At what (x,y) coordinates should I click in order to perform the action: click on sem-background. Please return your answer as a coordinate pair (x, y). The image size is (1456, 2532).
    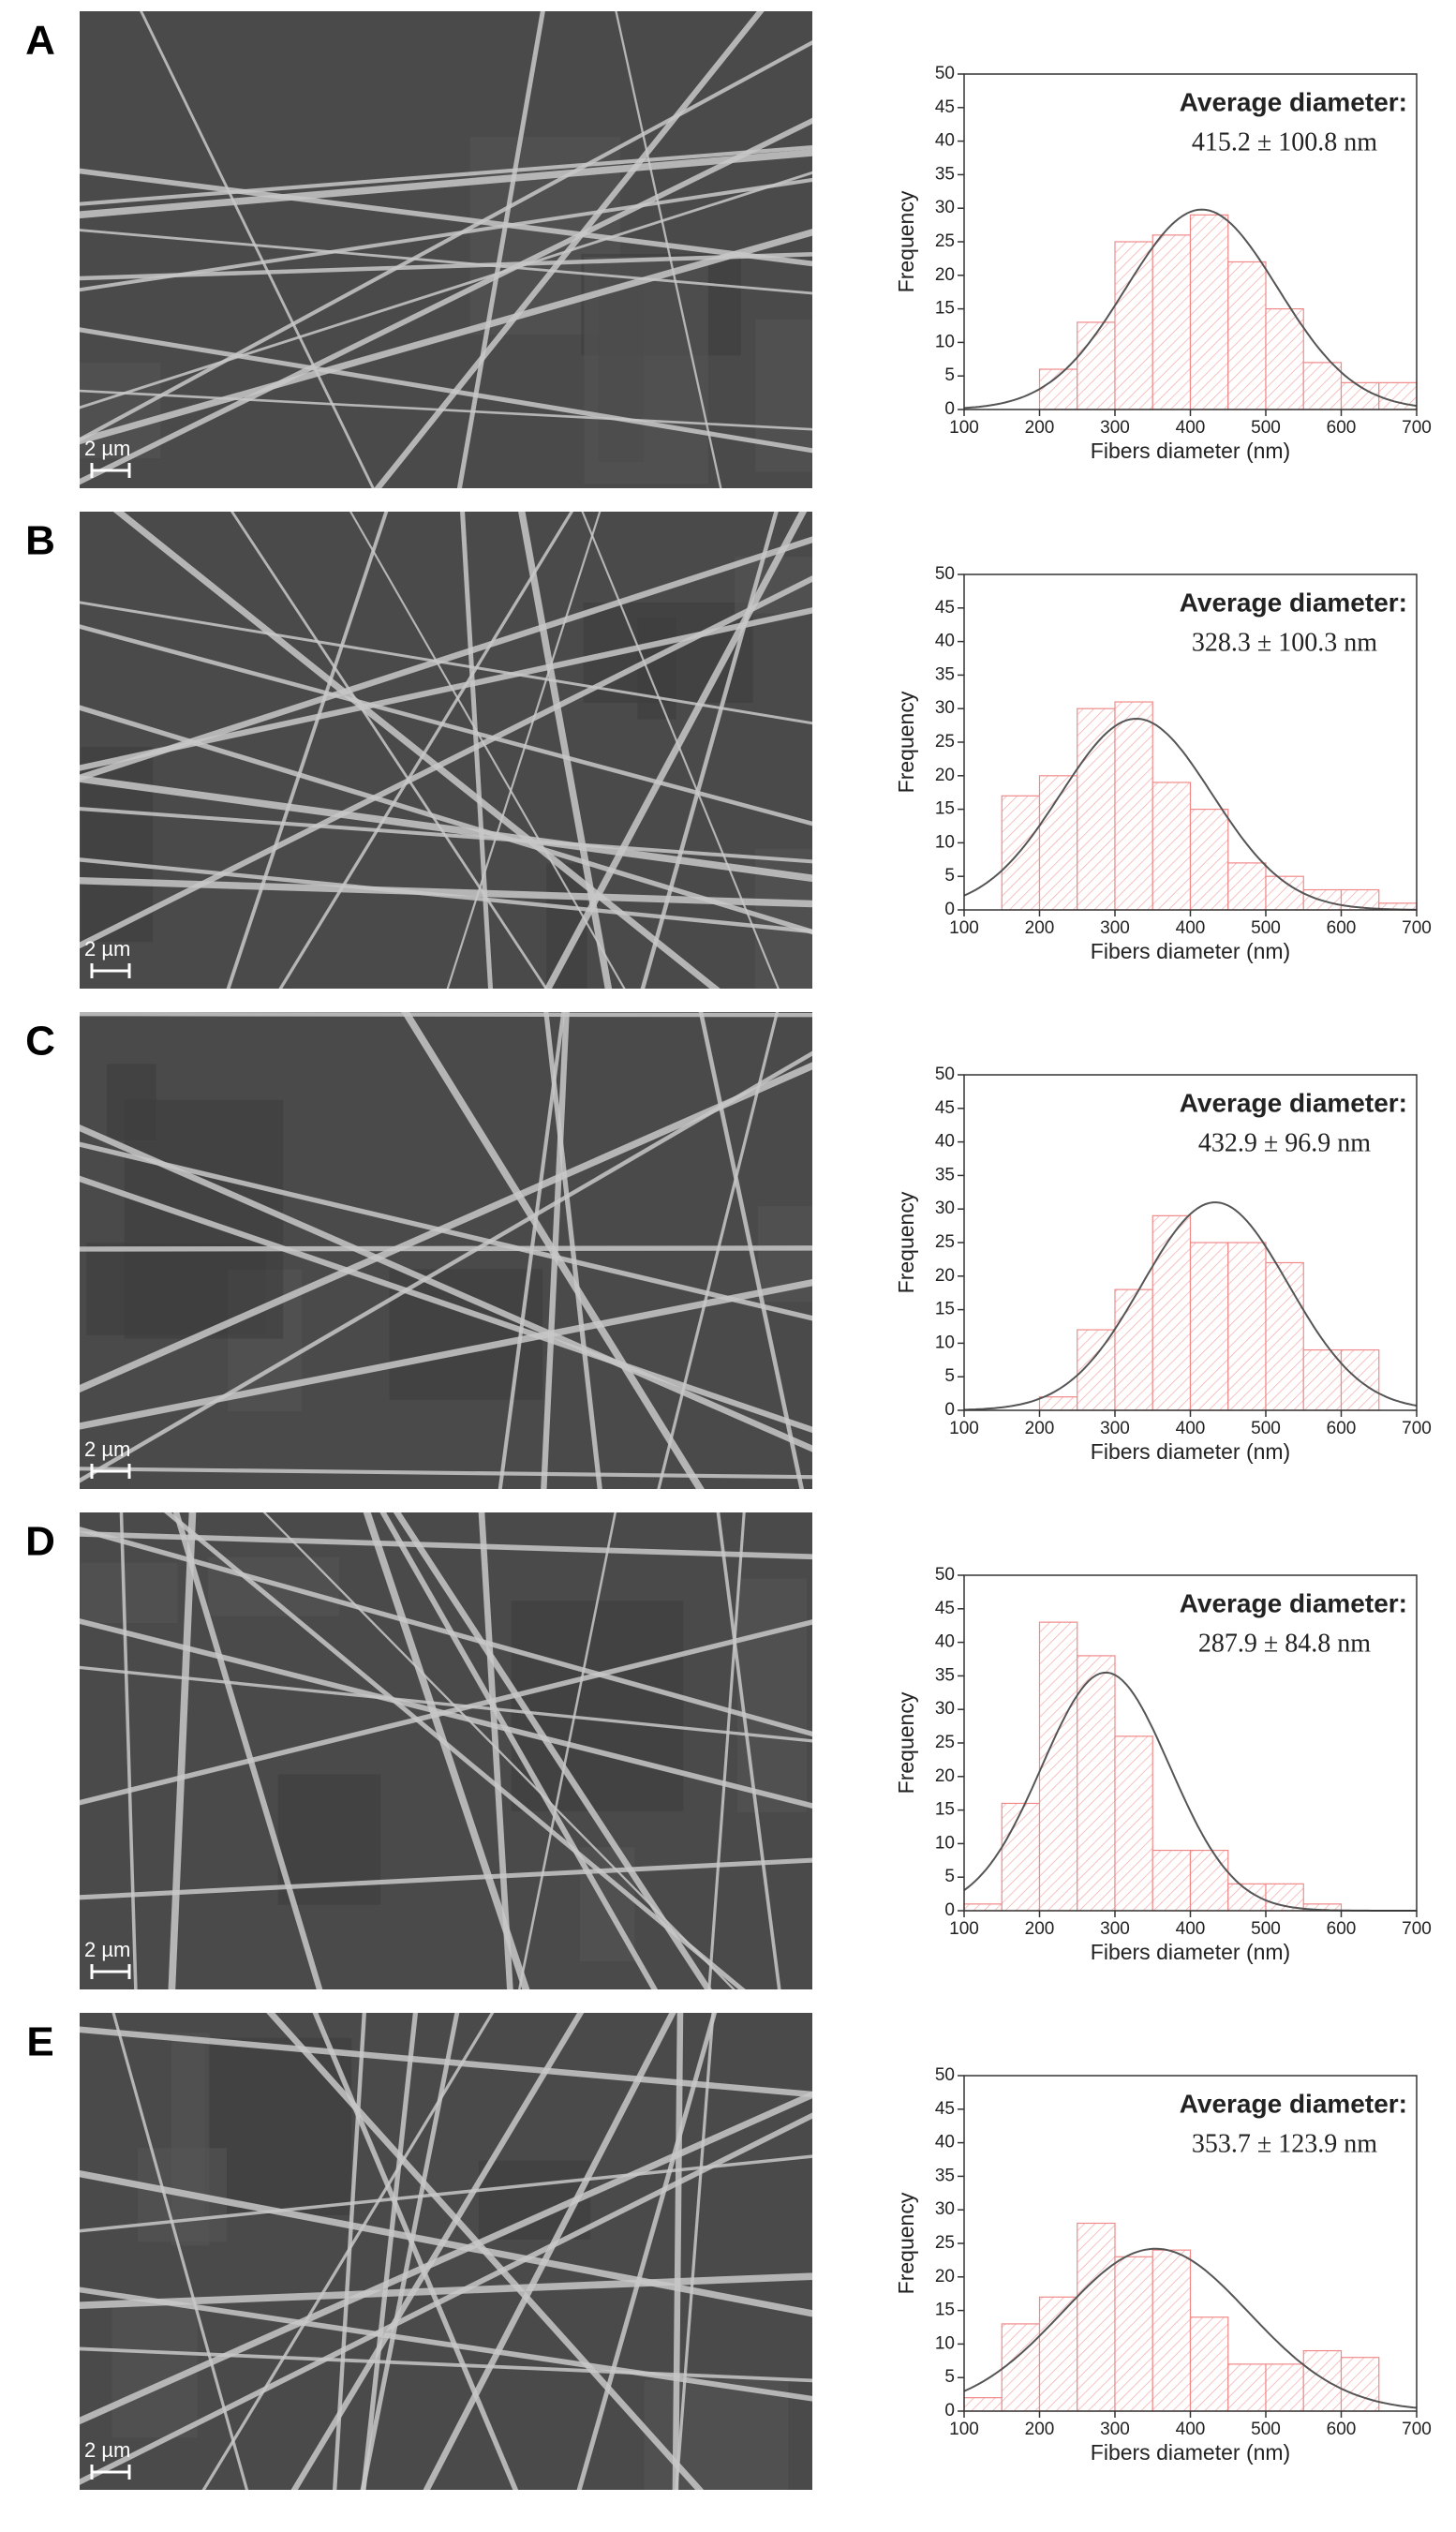
    Looking at the image, I should click on (446, 750).